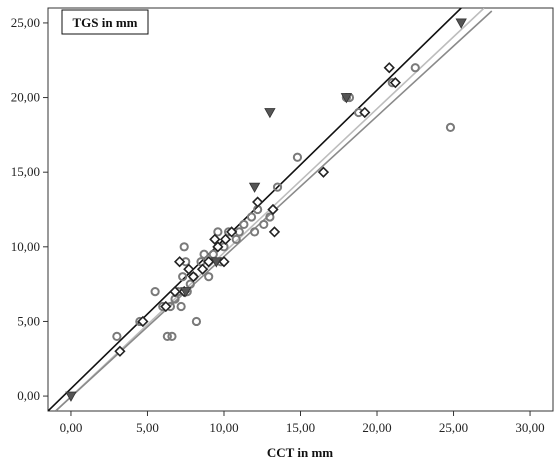  Describe the element at coordinates (28, 320) in the screenshot. I see `y-tick-label: 5,00` at that location.